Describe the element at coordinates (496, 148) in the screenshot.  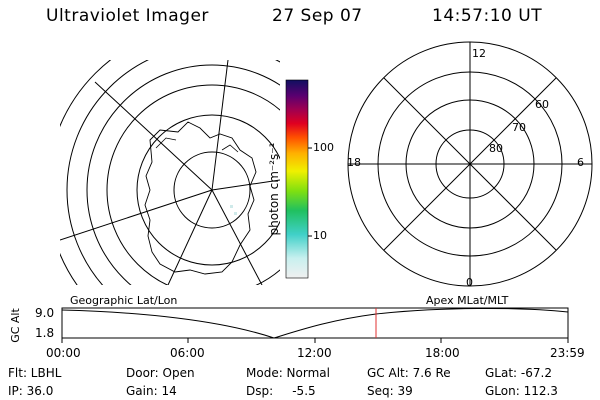
I see `mlat-label-80: 80` at that location.